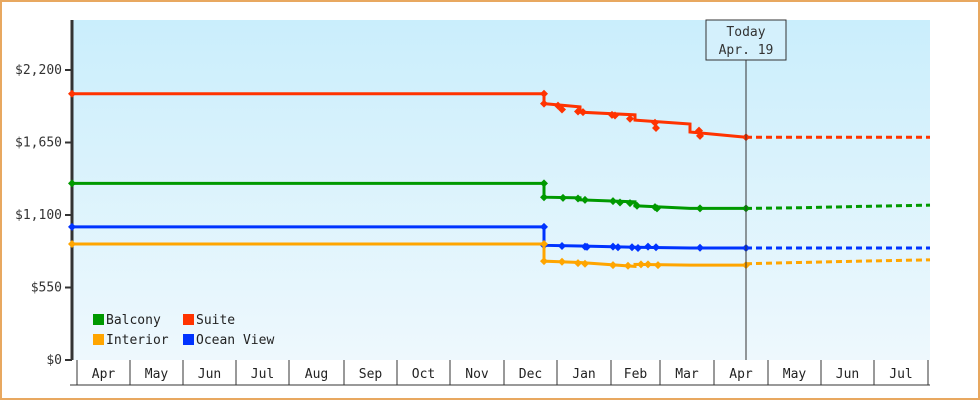  I want to click on x-tick-label: Feb, so click(636, 374).